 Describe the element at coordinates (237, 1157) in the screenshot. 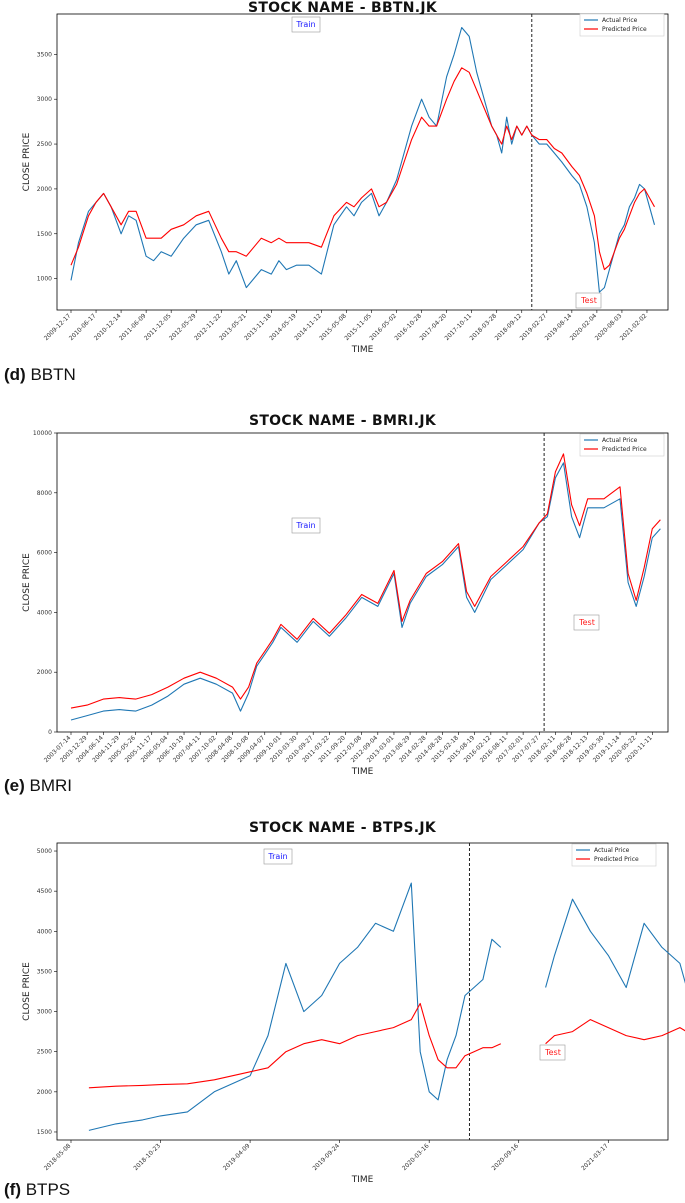

I see `x-tick-label: 2019-04-09` at that location.